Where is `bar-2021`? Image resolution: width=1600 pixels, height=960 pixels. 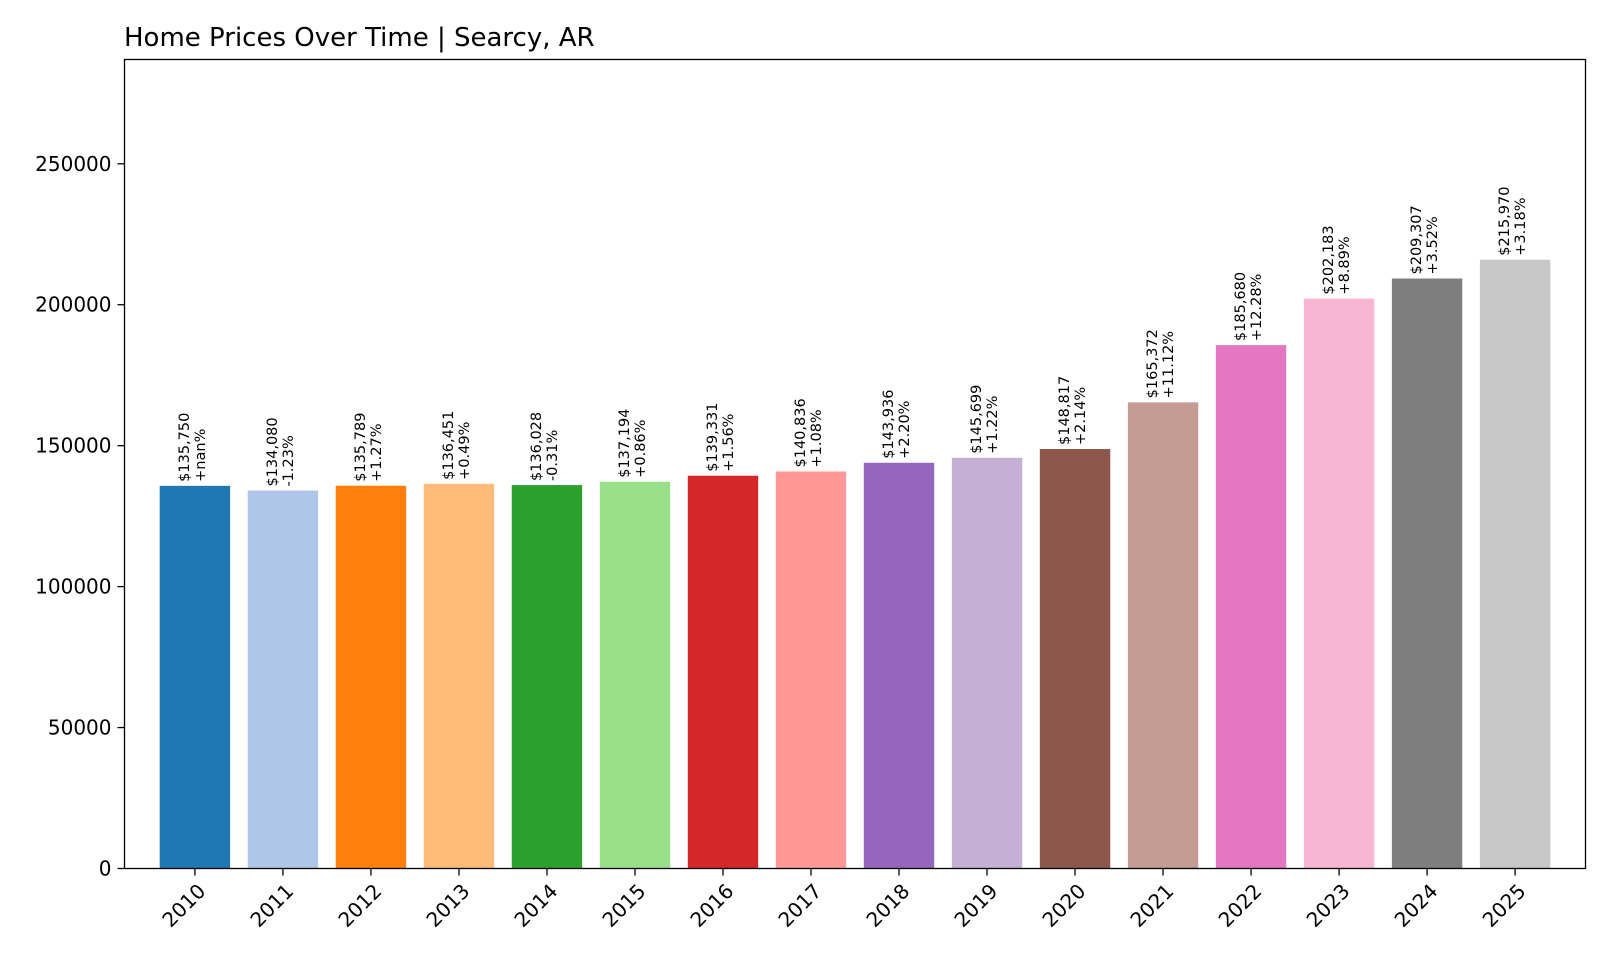
bar-2021 is located at coordinates (1163, 635).